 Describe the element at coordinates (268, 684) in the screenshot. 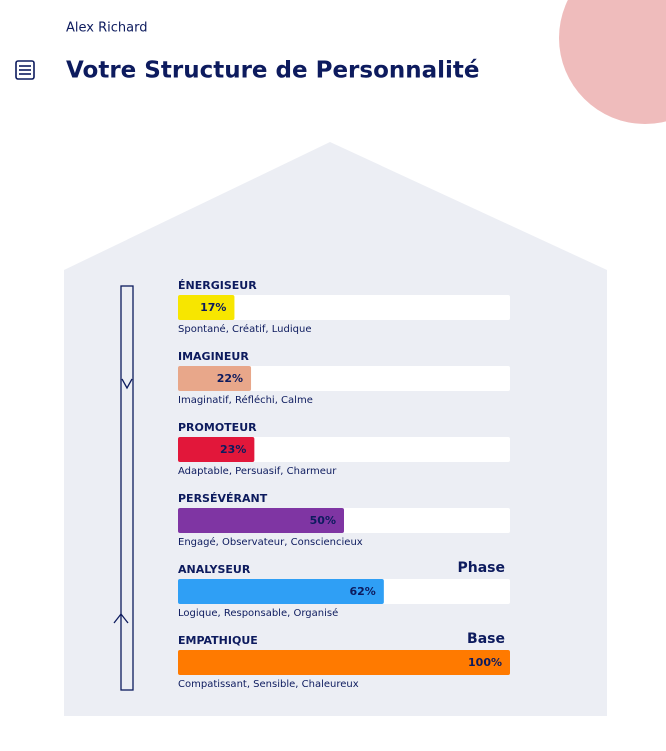

I see `description: Compatissant, Sensible, Chaleureux` at that location.